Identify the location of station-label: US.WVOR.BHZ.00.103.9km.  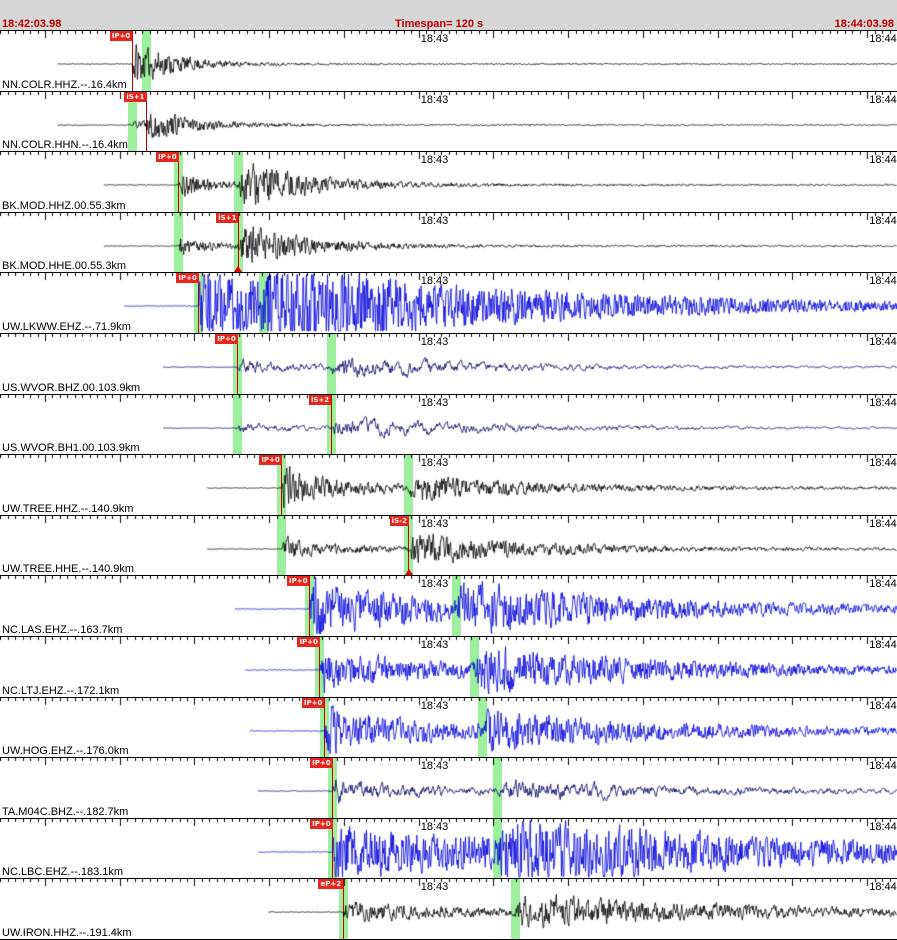
(71, 387).